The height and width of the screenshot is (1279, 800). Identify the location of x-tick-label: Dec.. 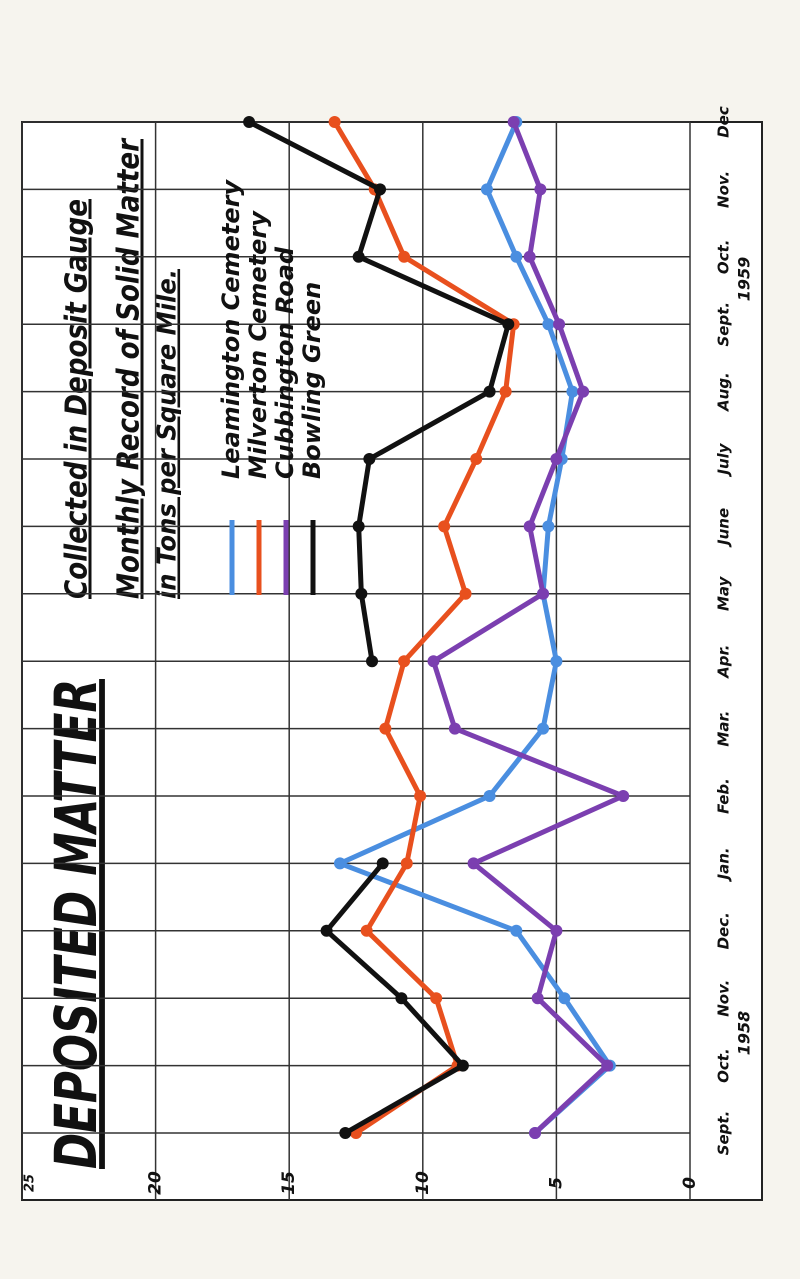
(724, 930).